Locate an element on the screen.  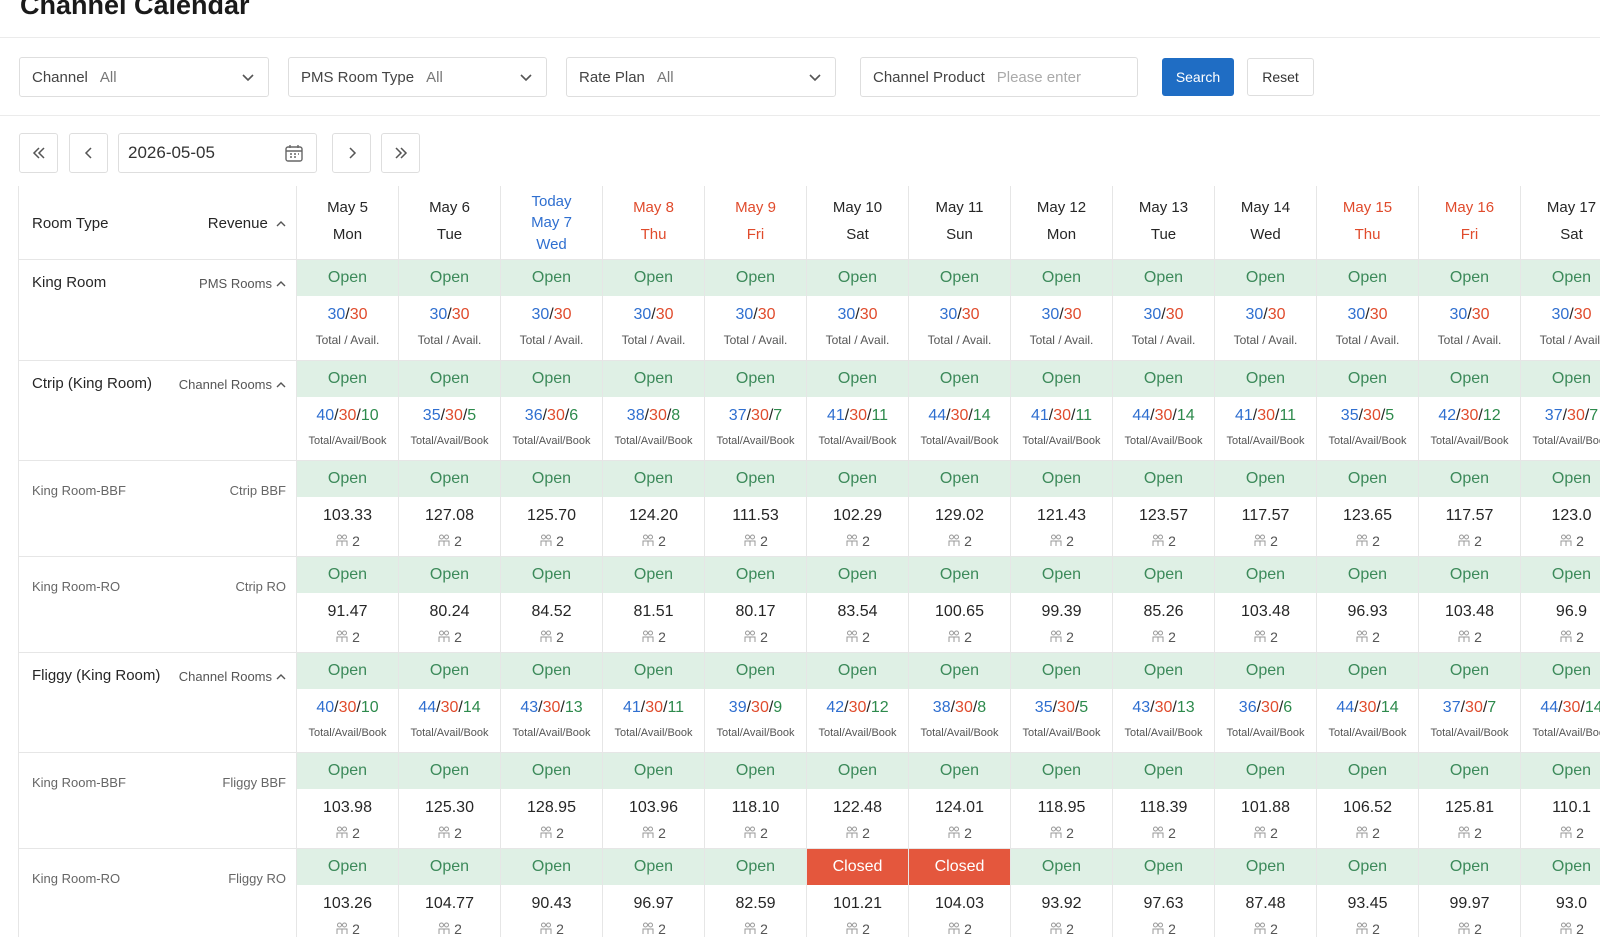
first-page-button is located at coordinates (38, 153).